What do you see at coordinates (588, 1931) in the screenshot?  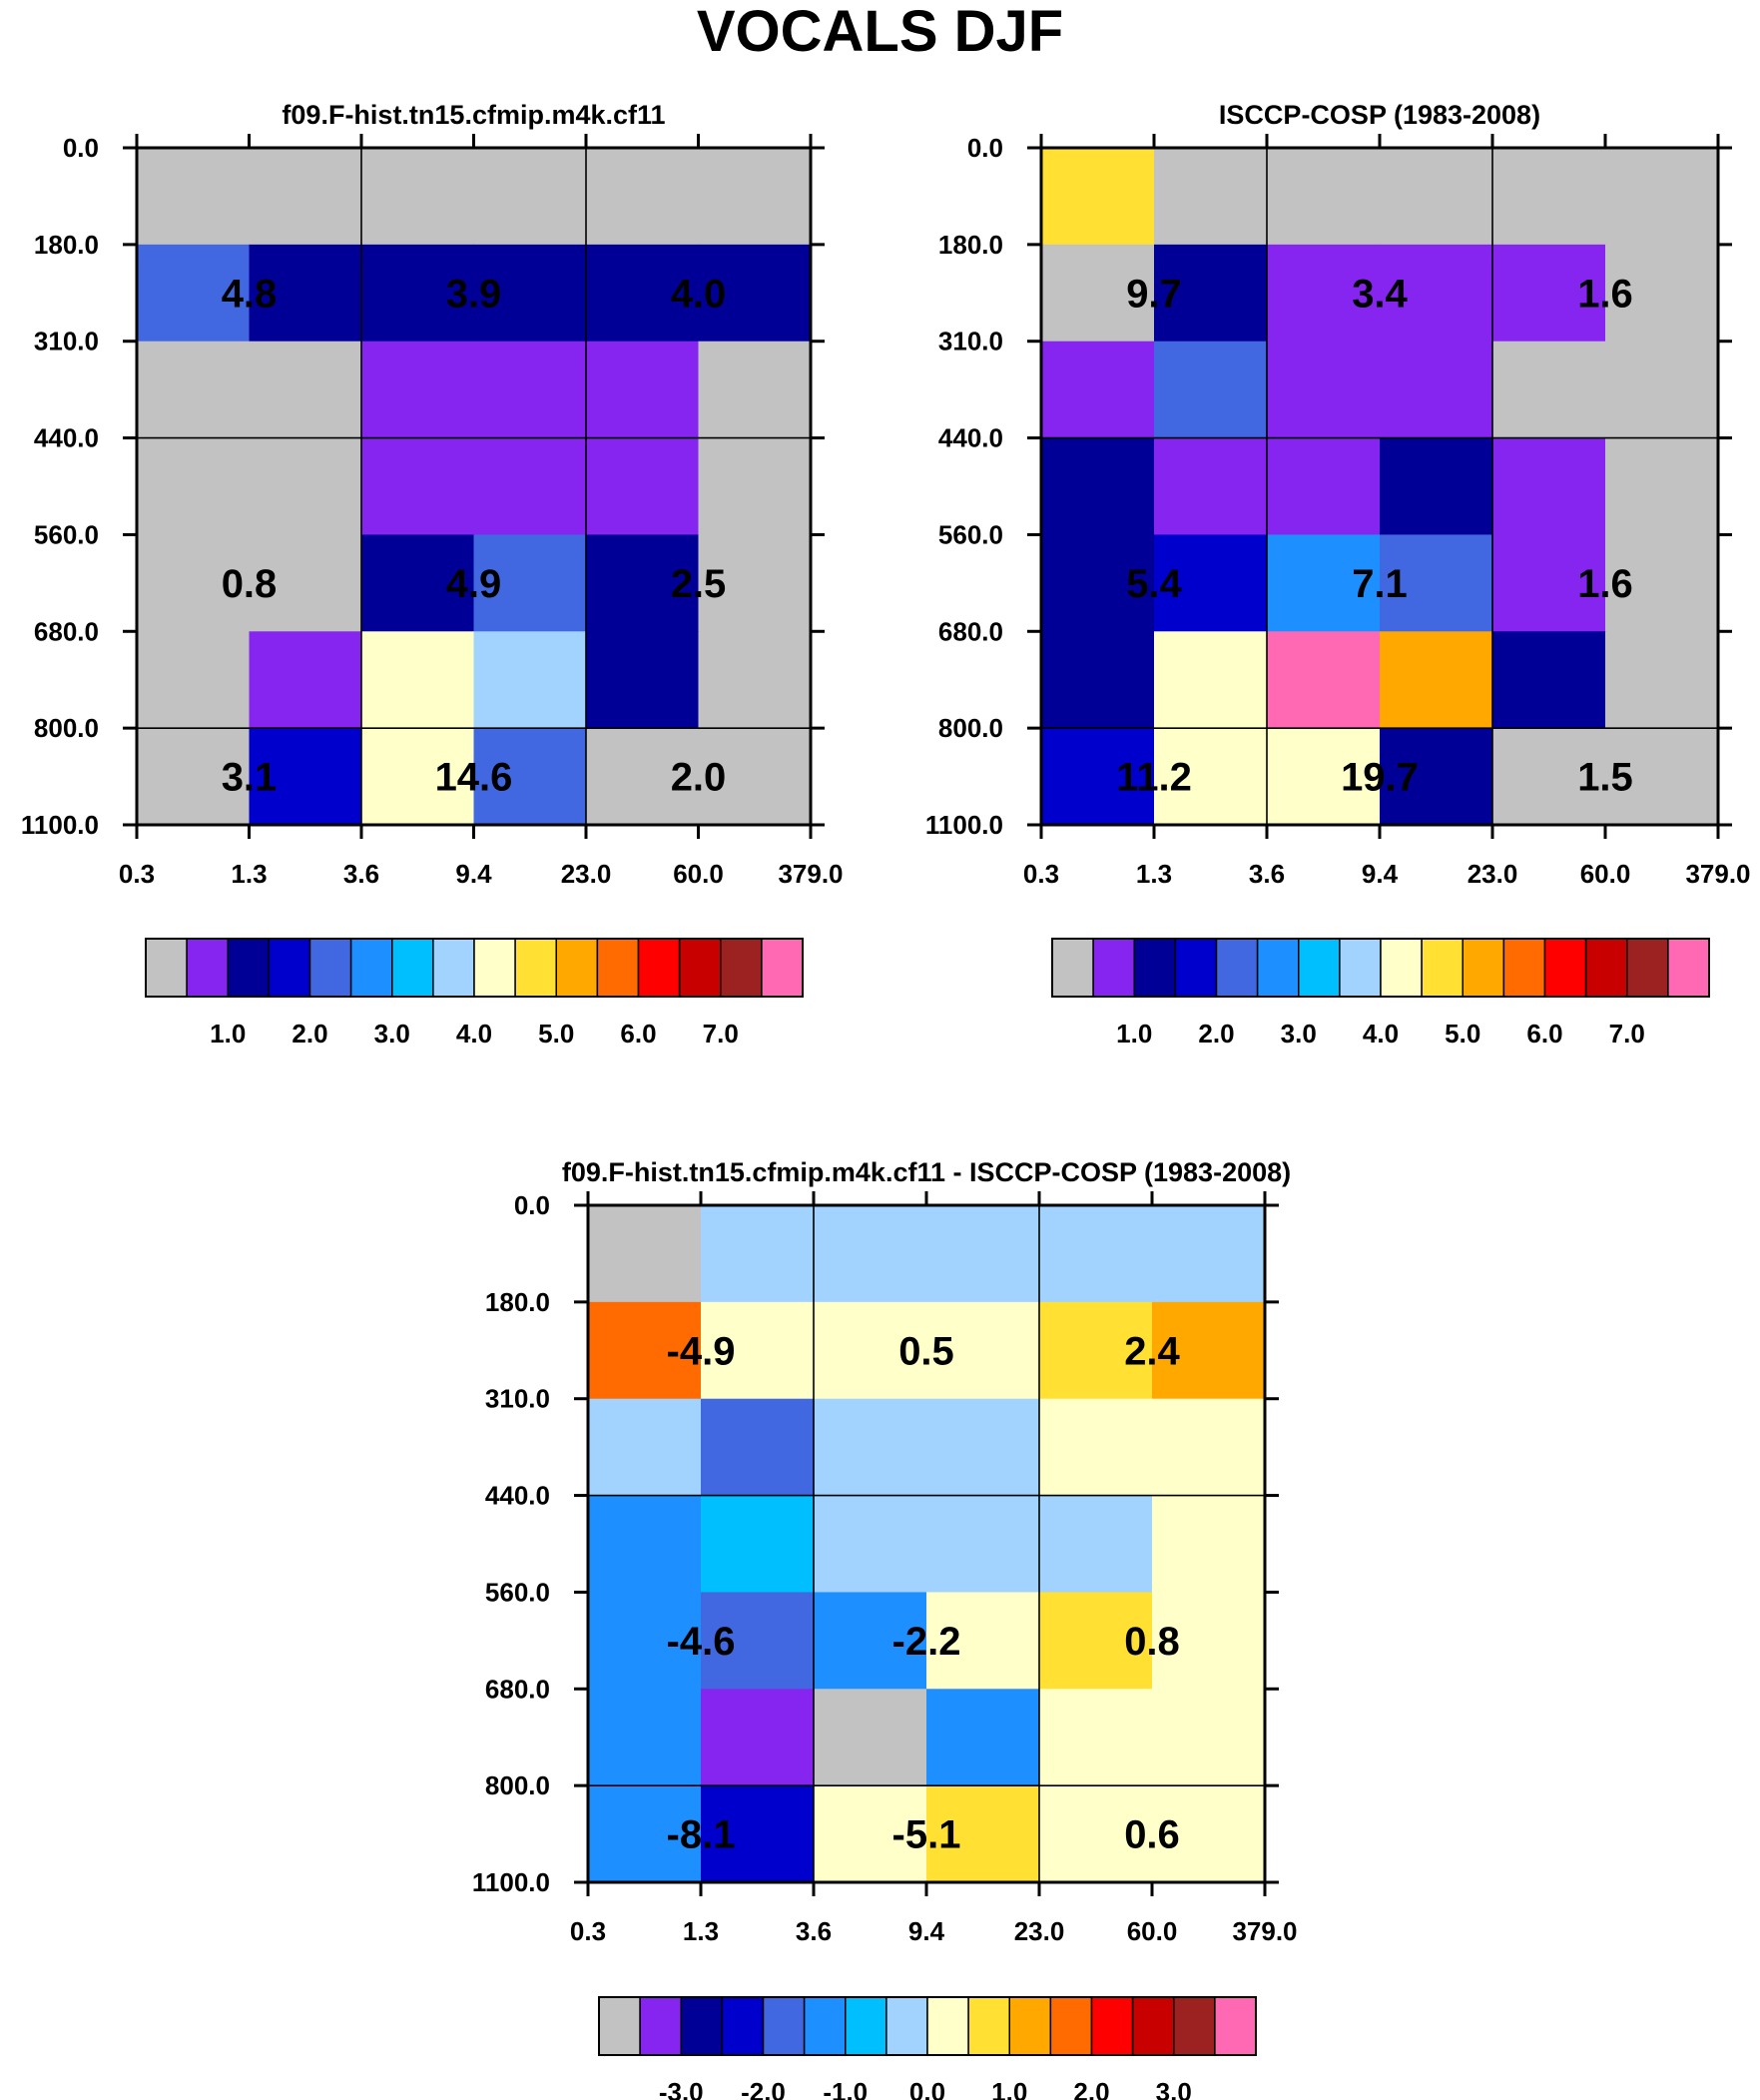 I see `x-tick-label: 0.3` at bounding box center [588, 1931].